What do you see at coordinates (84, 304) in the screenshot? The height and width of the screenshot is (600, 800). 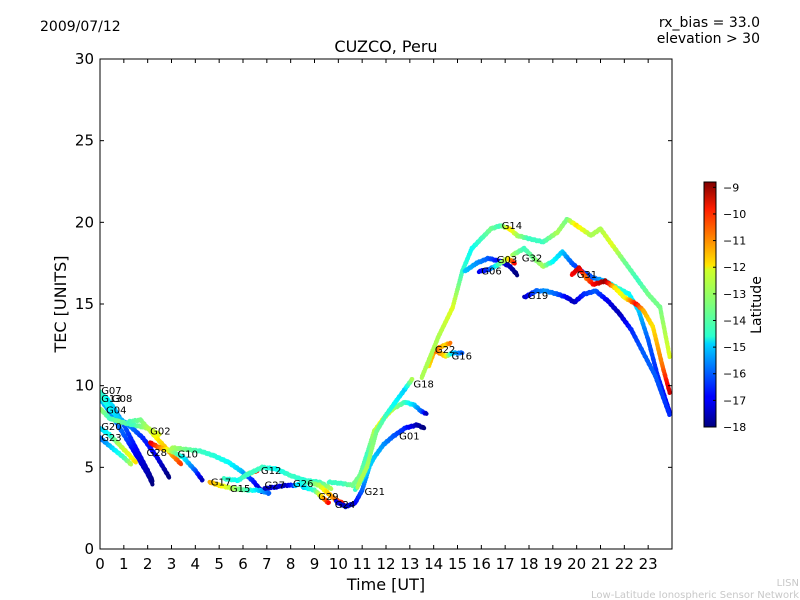 I see `y-tick-label: 15` at bounding box center [84, 304].